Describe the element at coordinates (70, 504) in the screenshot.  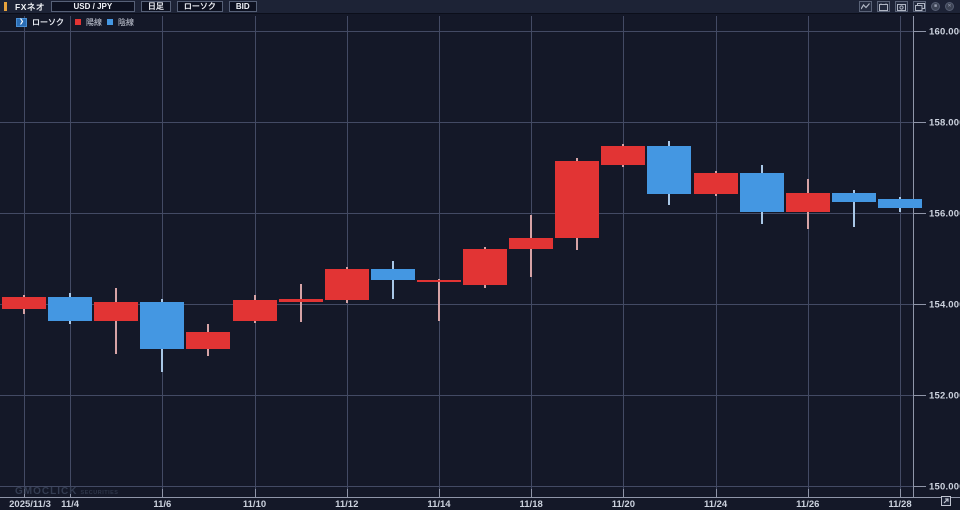
I see `x-axis-label: 11/4` at that location.